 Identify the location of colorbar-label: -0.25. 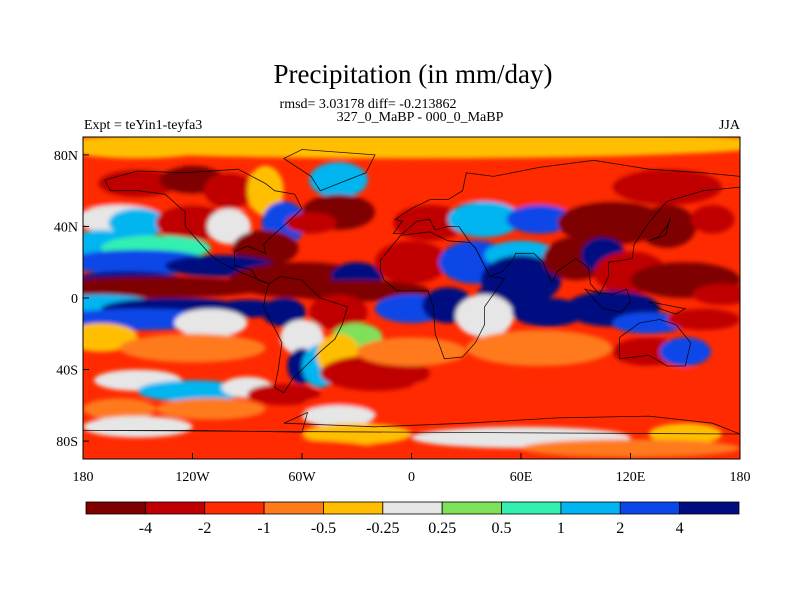
(382, 528).